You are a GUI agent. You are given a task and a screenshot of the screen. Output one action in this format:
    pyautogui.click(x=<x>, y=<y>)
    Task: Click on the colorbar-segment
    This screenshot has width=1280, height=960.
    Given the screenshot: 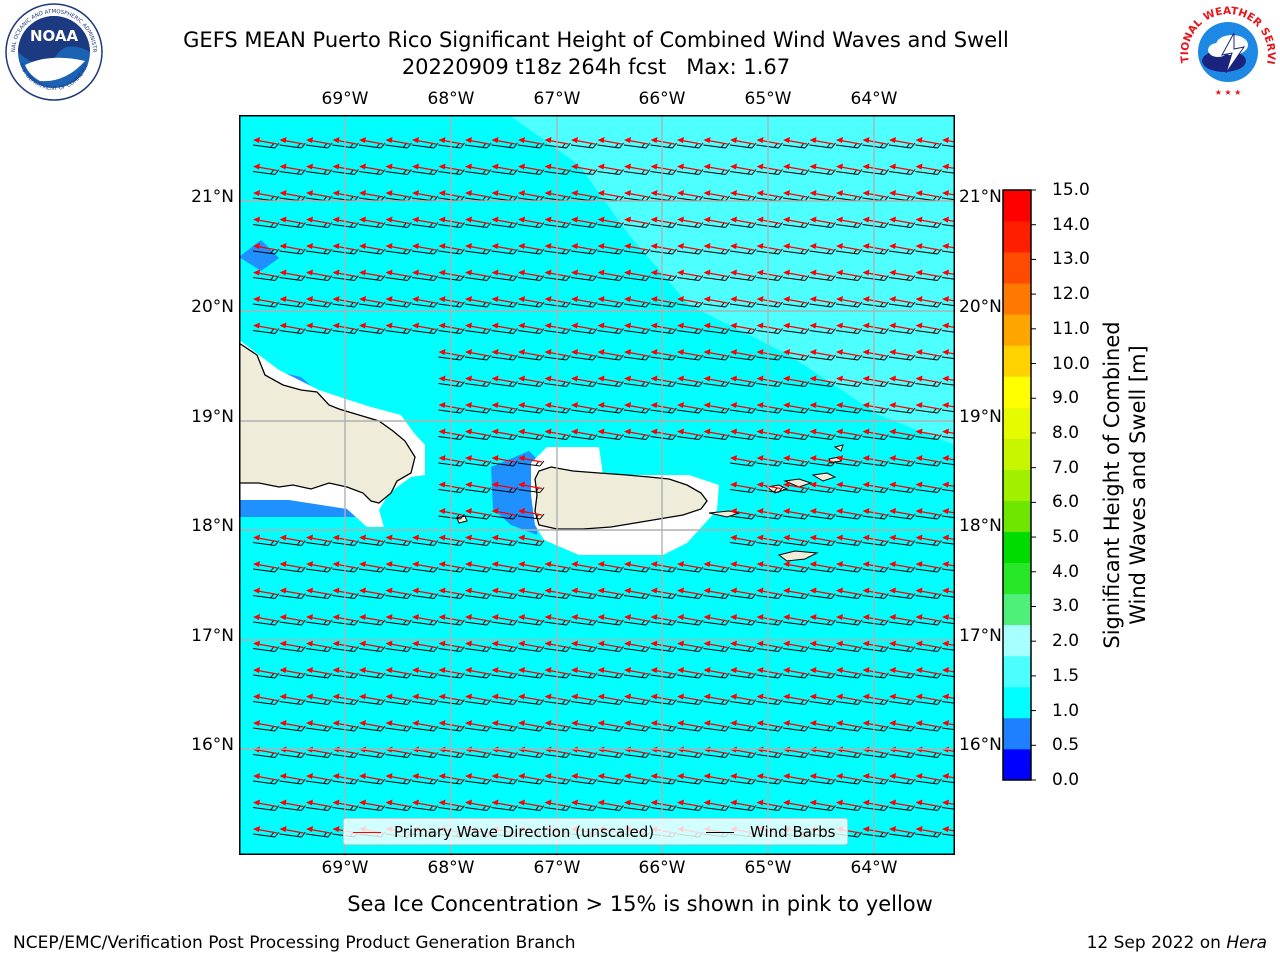 What is the action you would take?
    pyautogui.click(x=1017, y=516)
    